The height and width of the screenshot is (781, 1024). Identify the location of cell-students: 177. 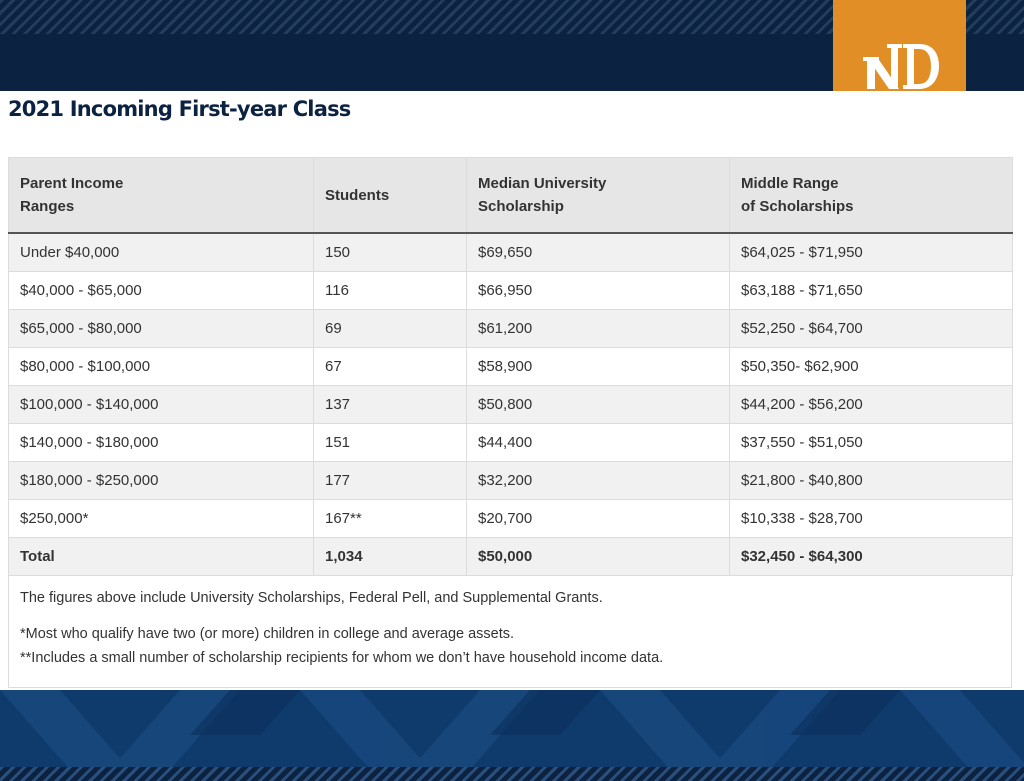
(390, 480).